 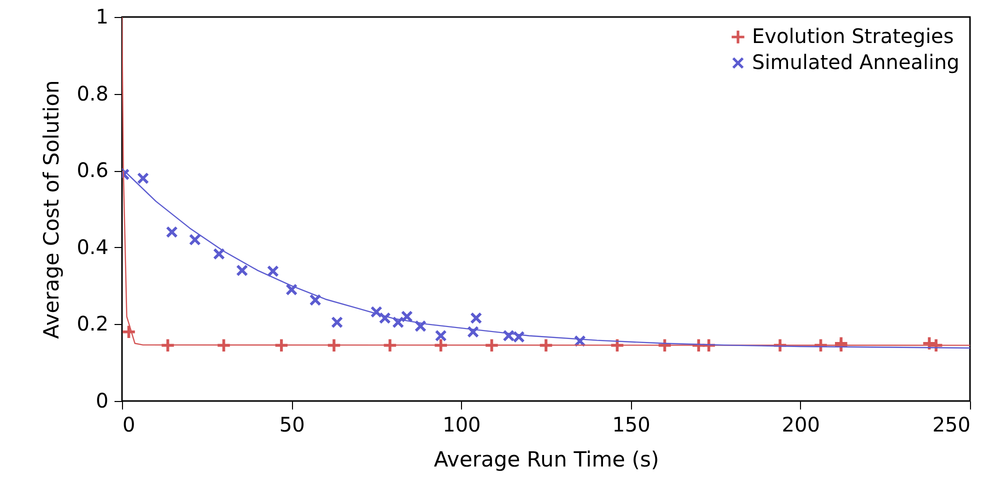 What do you see at coordinates (292, 424) in the screenshot?
I see `x-tick-label: 50` at bounding box center [292, 424].